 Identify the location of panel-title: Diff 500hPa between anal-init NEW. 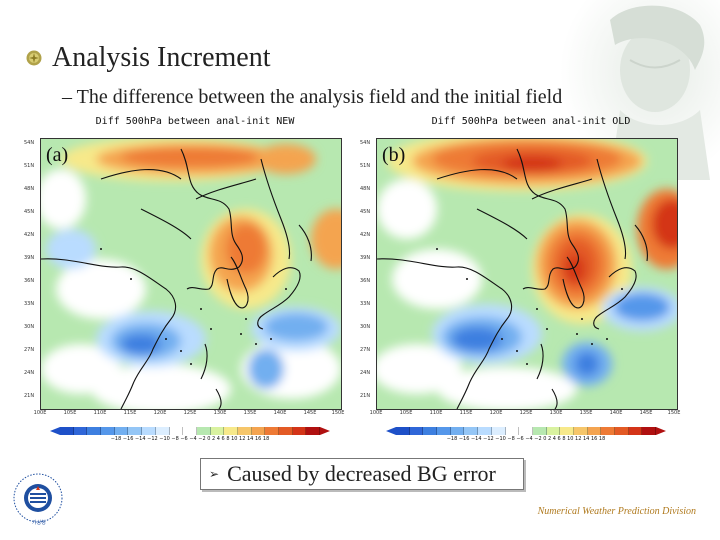
(195, 121).